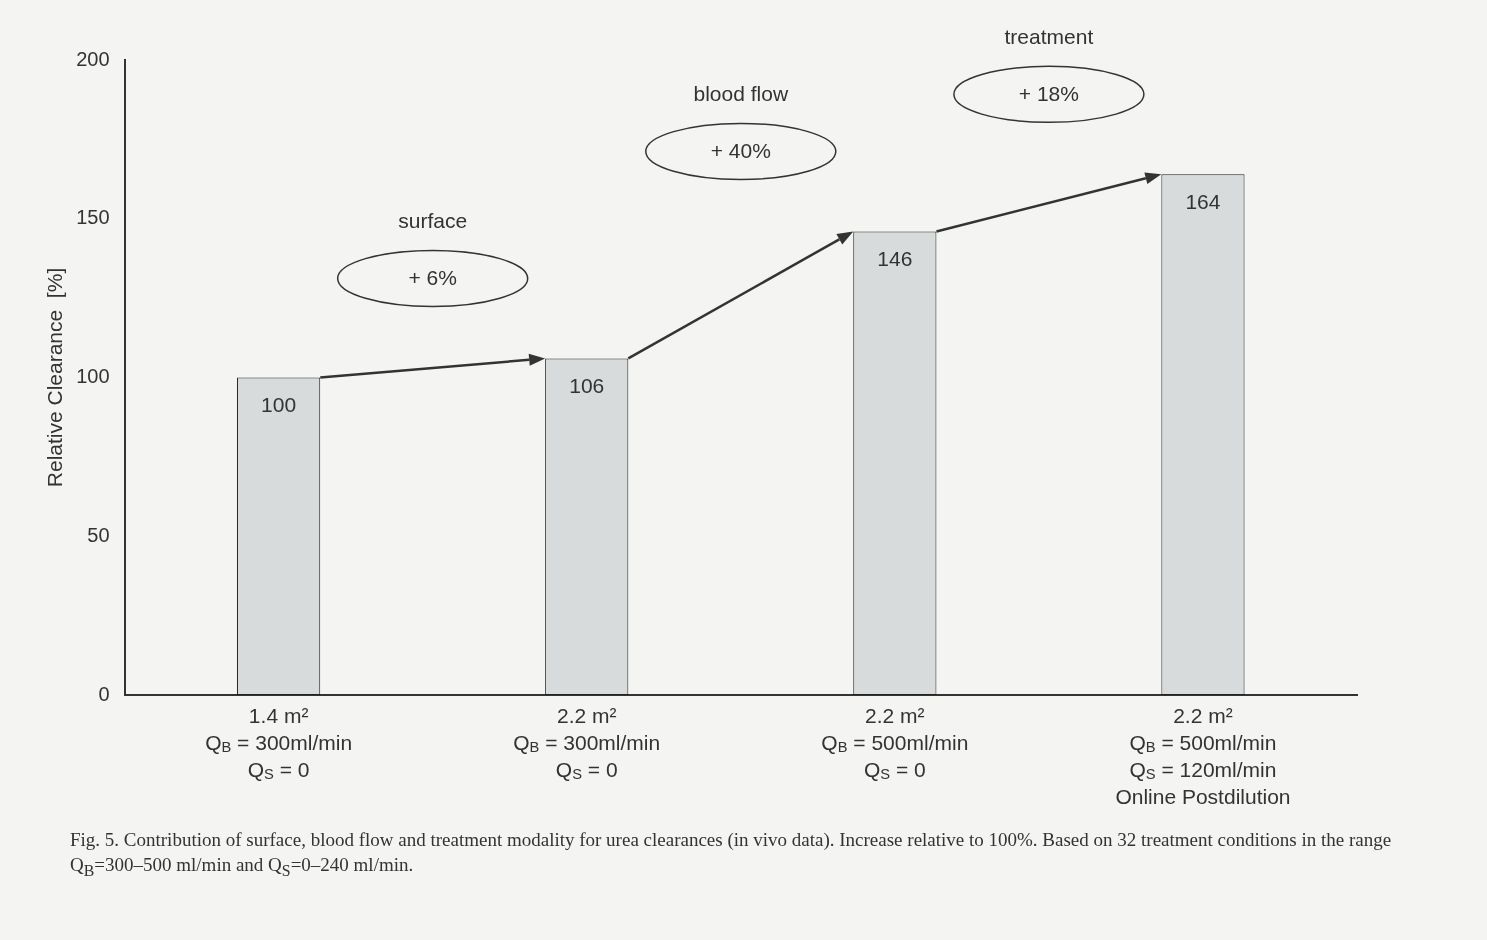 The height and width of the screenshot is (940, 1487). Describe the element at coordinates (1049, 37) in the screenshot. I see `text: treatment` at that location.